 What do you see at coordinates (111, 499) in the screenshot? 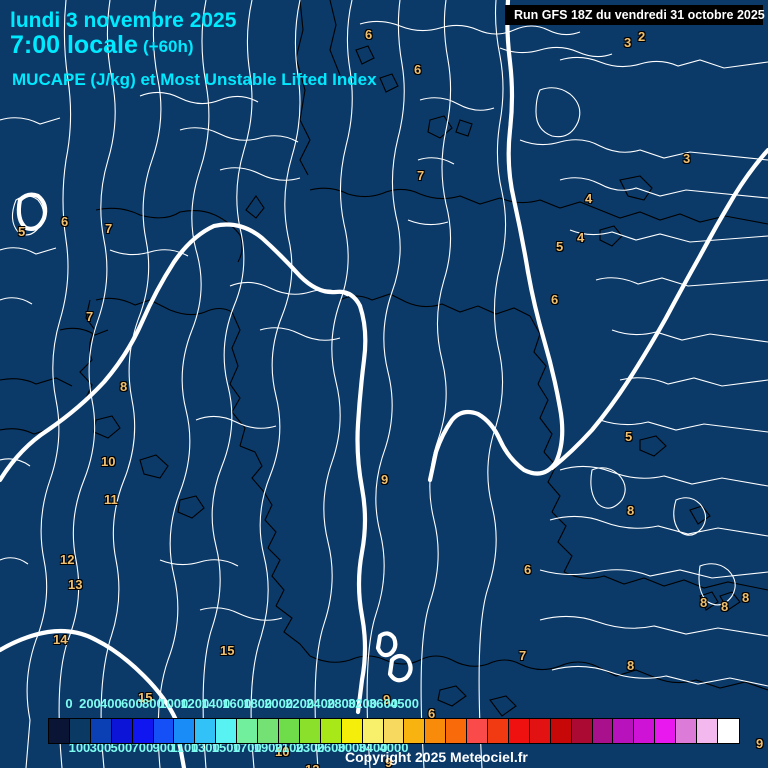
I see `contour-label: 11` at bounding box center [111, 499].